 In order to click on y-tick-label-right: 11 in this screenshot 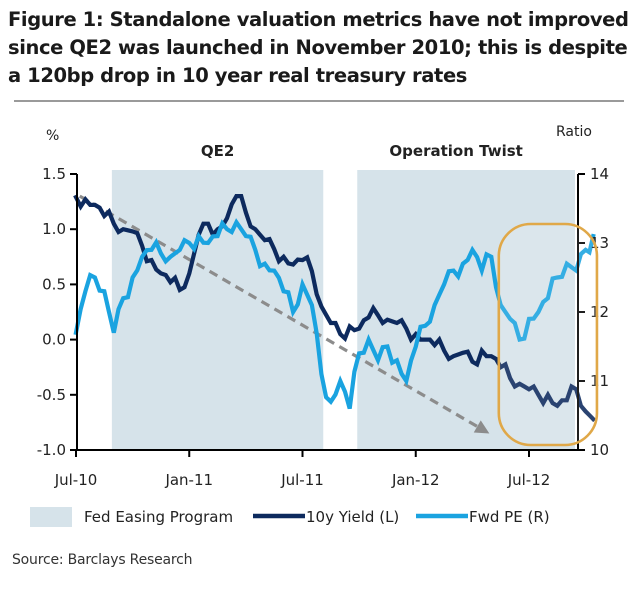, I will do `click(599, 381)`.